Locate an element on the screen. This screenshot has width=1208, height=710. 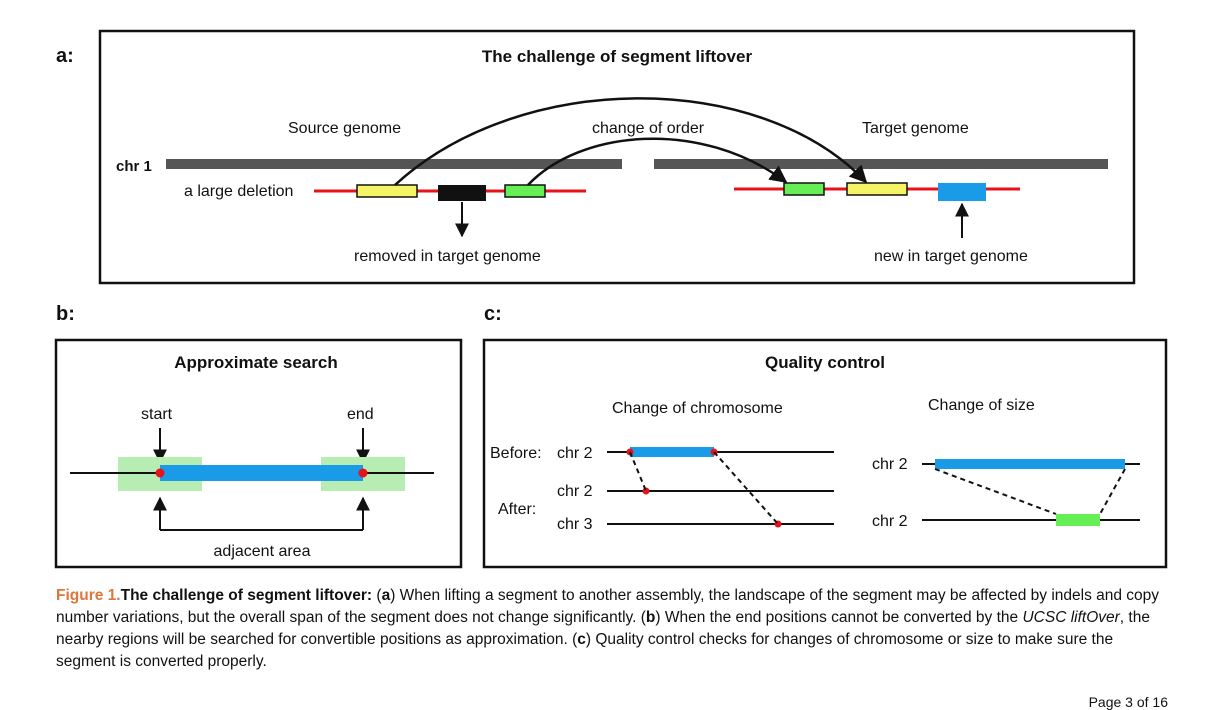
source-green-block is located at coordinates (525, 191).